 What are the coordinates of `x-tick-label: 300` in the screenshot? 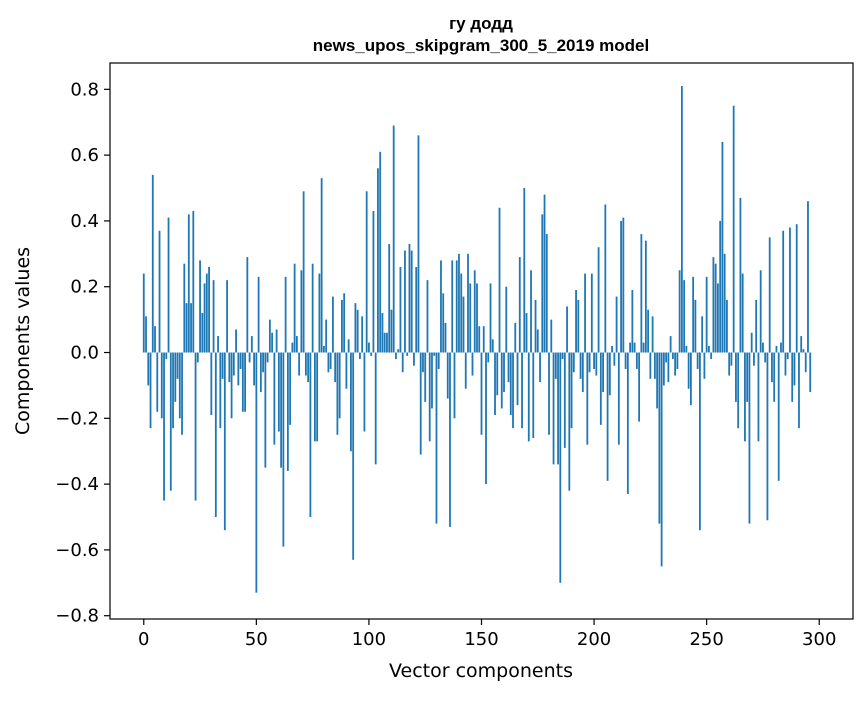 It's located at (819, 639).